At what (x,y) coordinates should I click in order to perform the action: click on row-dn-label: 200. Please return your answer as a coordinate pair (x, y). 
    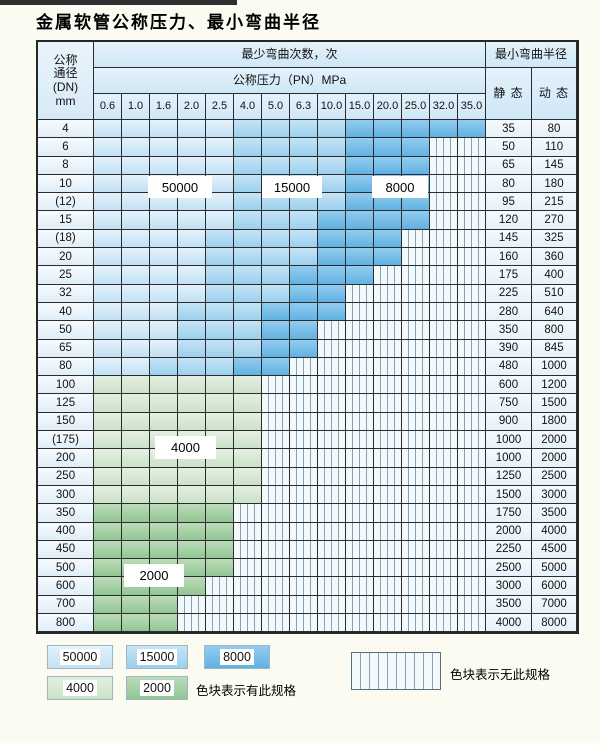
    Looking at the image, I should click on (66, 458).